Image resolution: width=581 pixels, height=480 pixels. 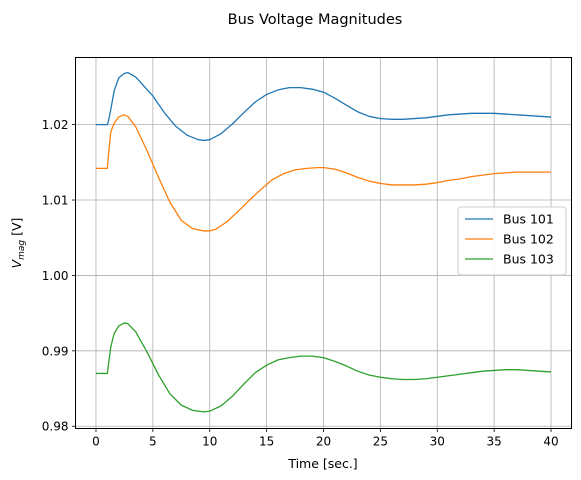 I want to click on y-axis-label: Vmag [V], so click(x=18, y=243).